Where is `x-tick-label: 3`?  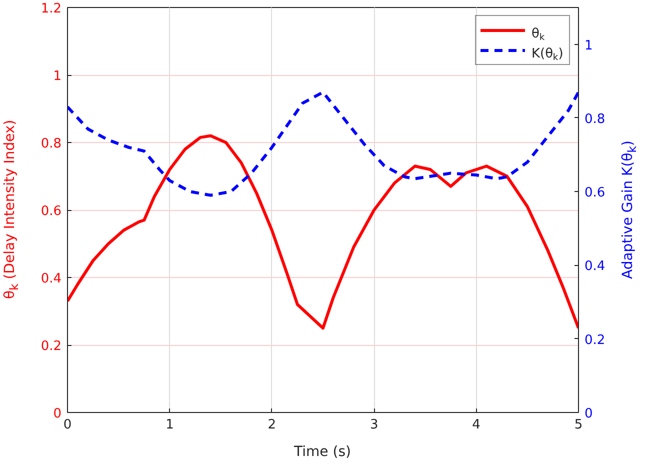
x-tick-label: 3 is located at coordinates (374, 425).